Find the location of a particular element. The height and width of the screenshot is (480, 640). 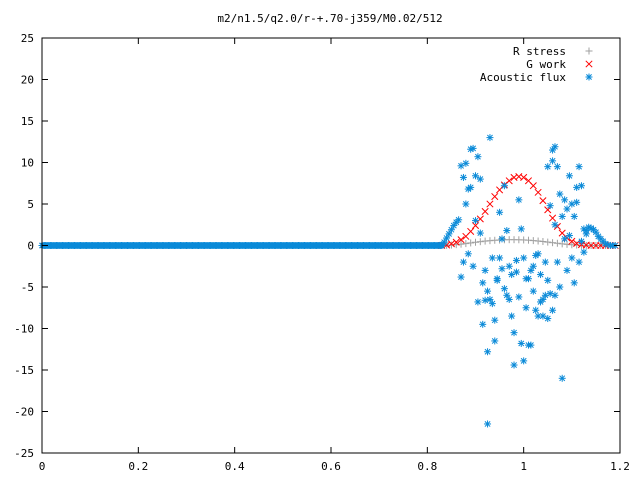

y-tick-label: -15 is located at coordinates (24, 370).